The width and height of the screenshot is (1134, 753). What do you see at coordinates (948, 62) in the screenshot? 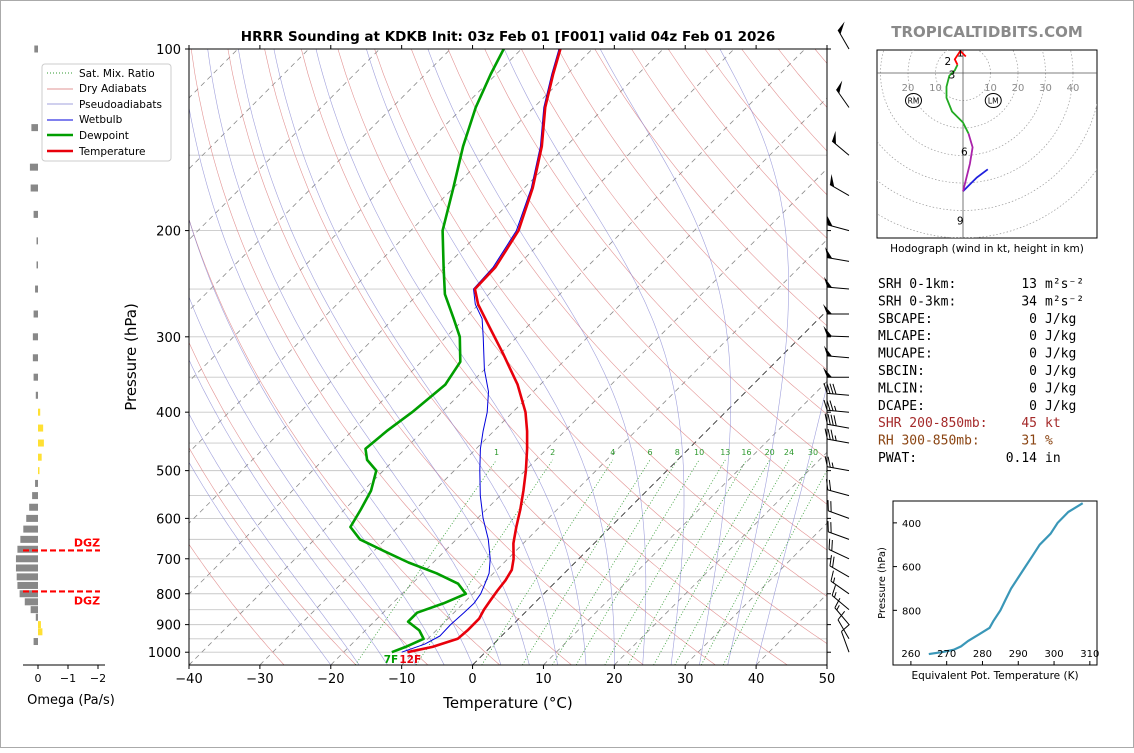
I see `hodograph-height-label: 2` at bounding box center [948, 62].